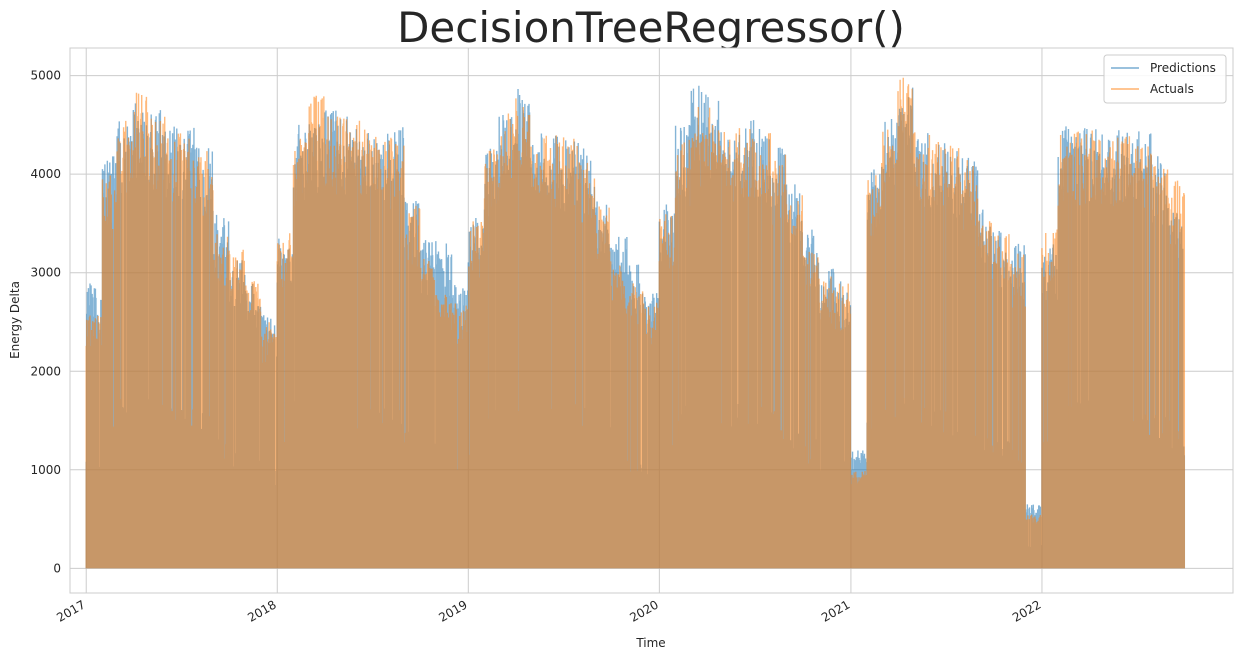 Image resolution: width=1242 pixels, height=660 pixels. I want to click on x-tick-label: 2022, so click(1026, 610).